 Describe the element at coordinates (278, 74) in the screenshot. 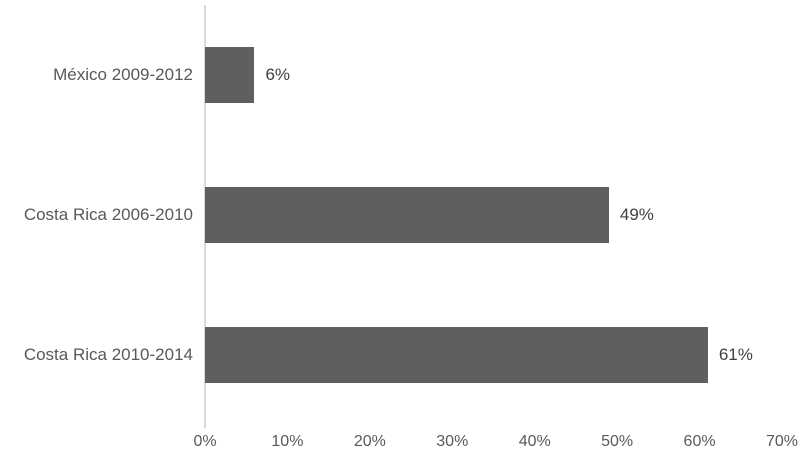

I see `value-label: 6%` at that location.